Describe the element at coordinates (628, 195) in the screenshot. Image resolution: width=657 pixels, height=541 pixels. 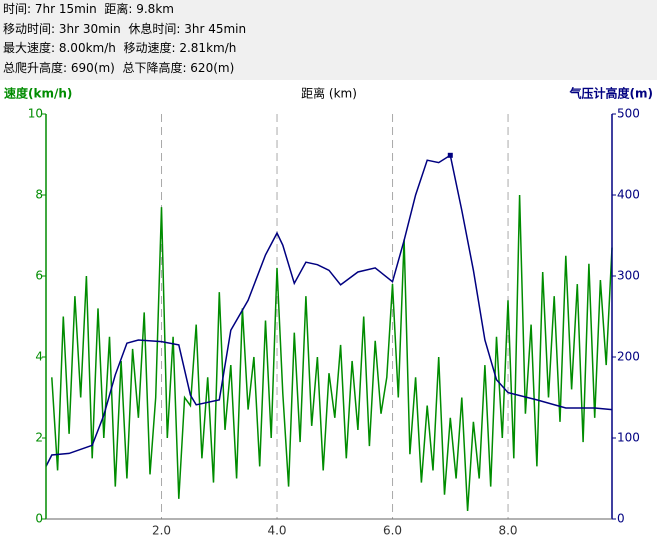
I see `y2-tick-label: 400` at that location.